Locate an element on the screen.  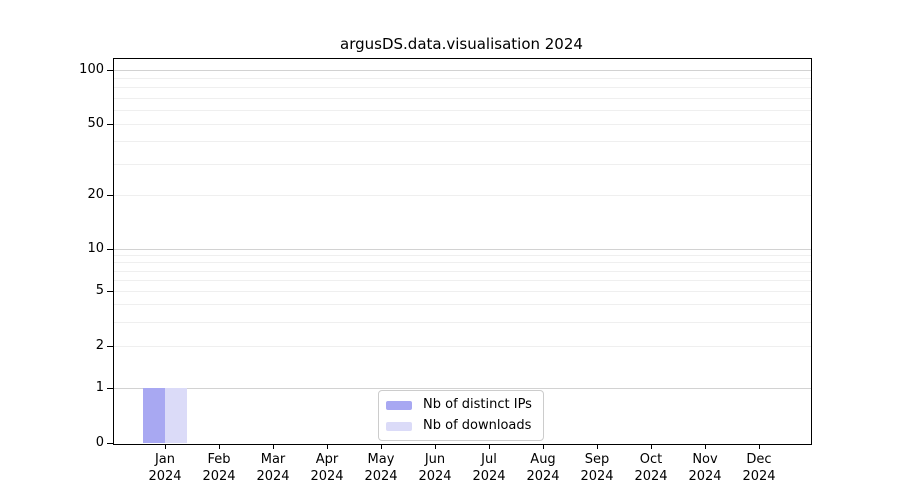
legend-label-downloads: Nb of downloads is located at coordinates (477, 425).